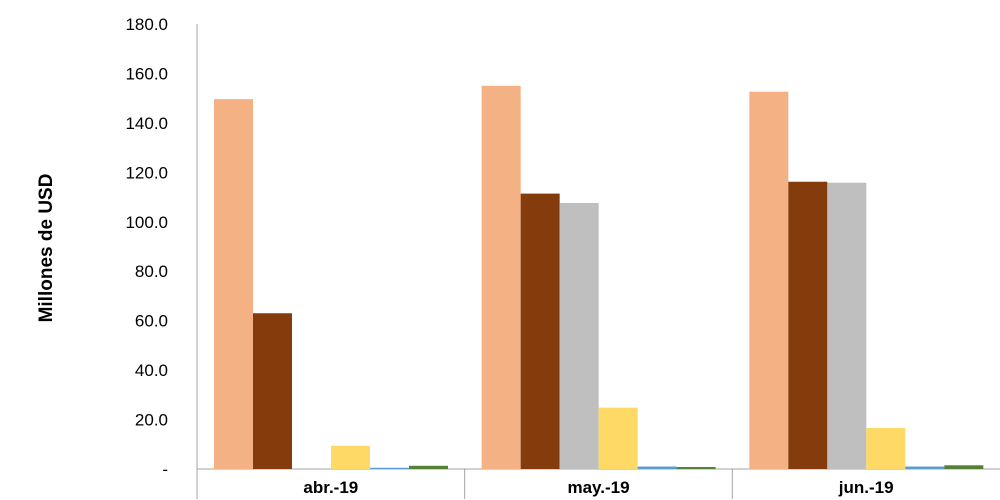 The height and width of the screenshot is (500, 1000). What do you see at coordinates (151, 321) in the screenshot?
I see `y-tick-label: 60.0` at bounding box center [151, 321].